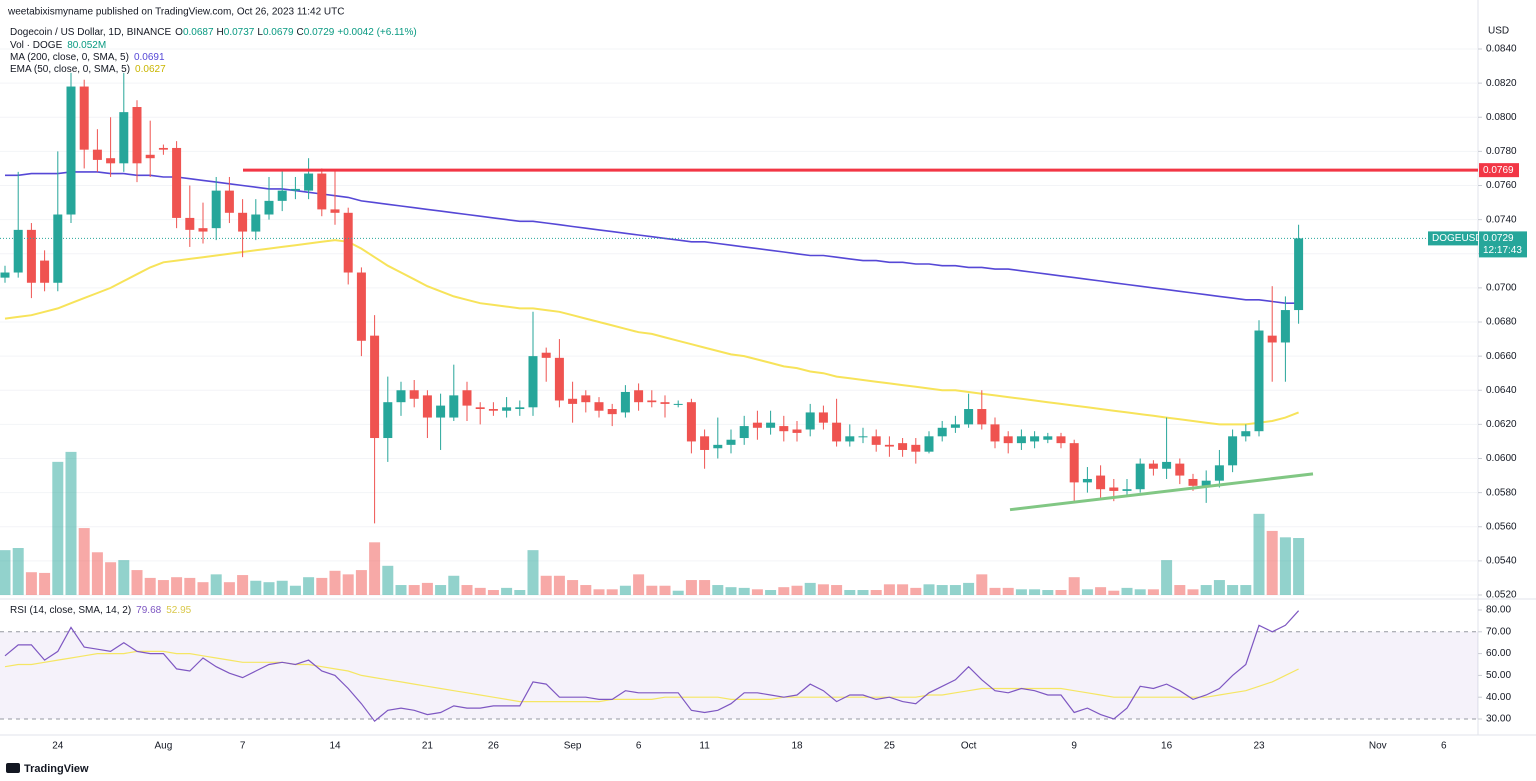  I want to click on rsi-tick-label: 50.00, so click(1498, 675).